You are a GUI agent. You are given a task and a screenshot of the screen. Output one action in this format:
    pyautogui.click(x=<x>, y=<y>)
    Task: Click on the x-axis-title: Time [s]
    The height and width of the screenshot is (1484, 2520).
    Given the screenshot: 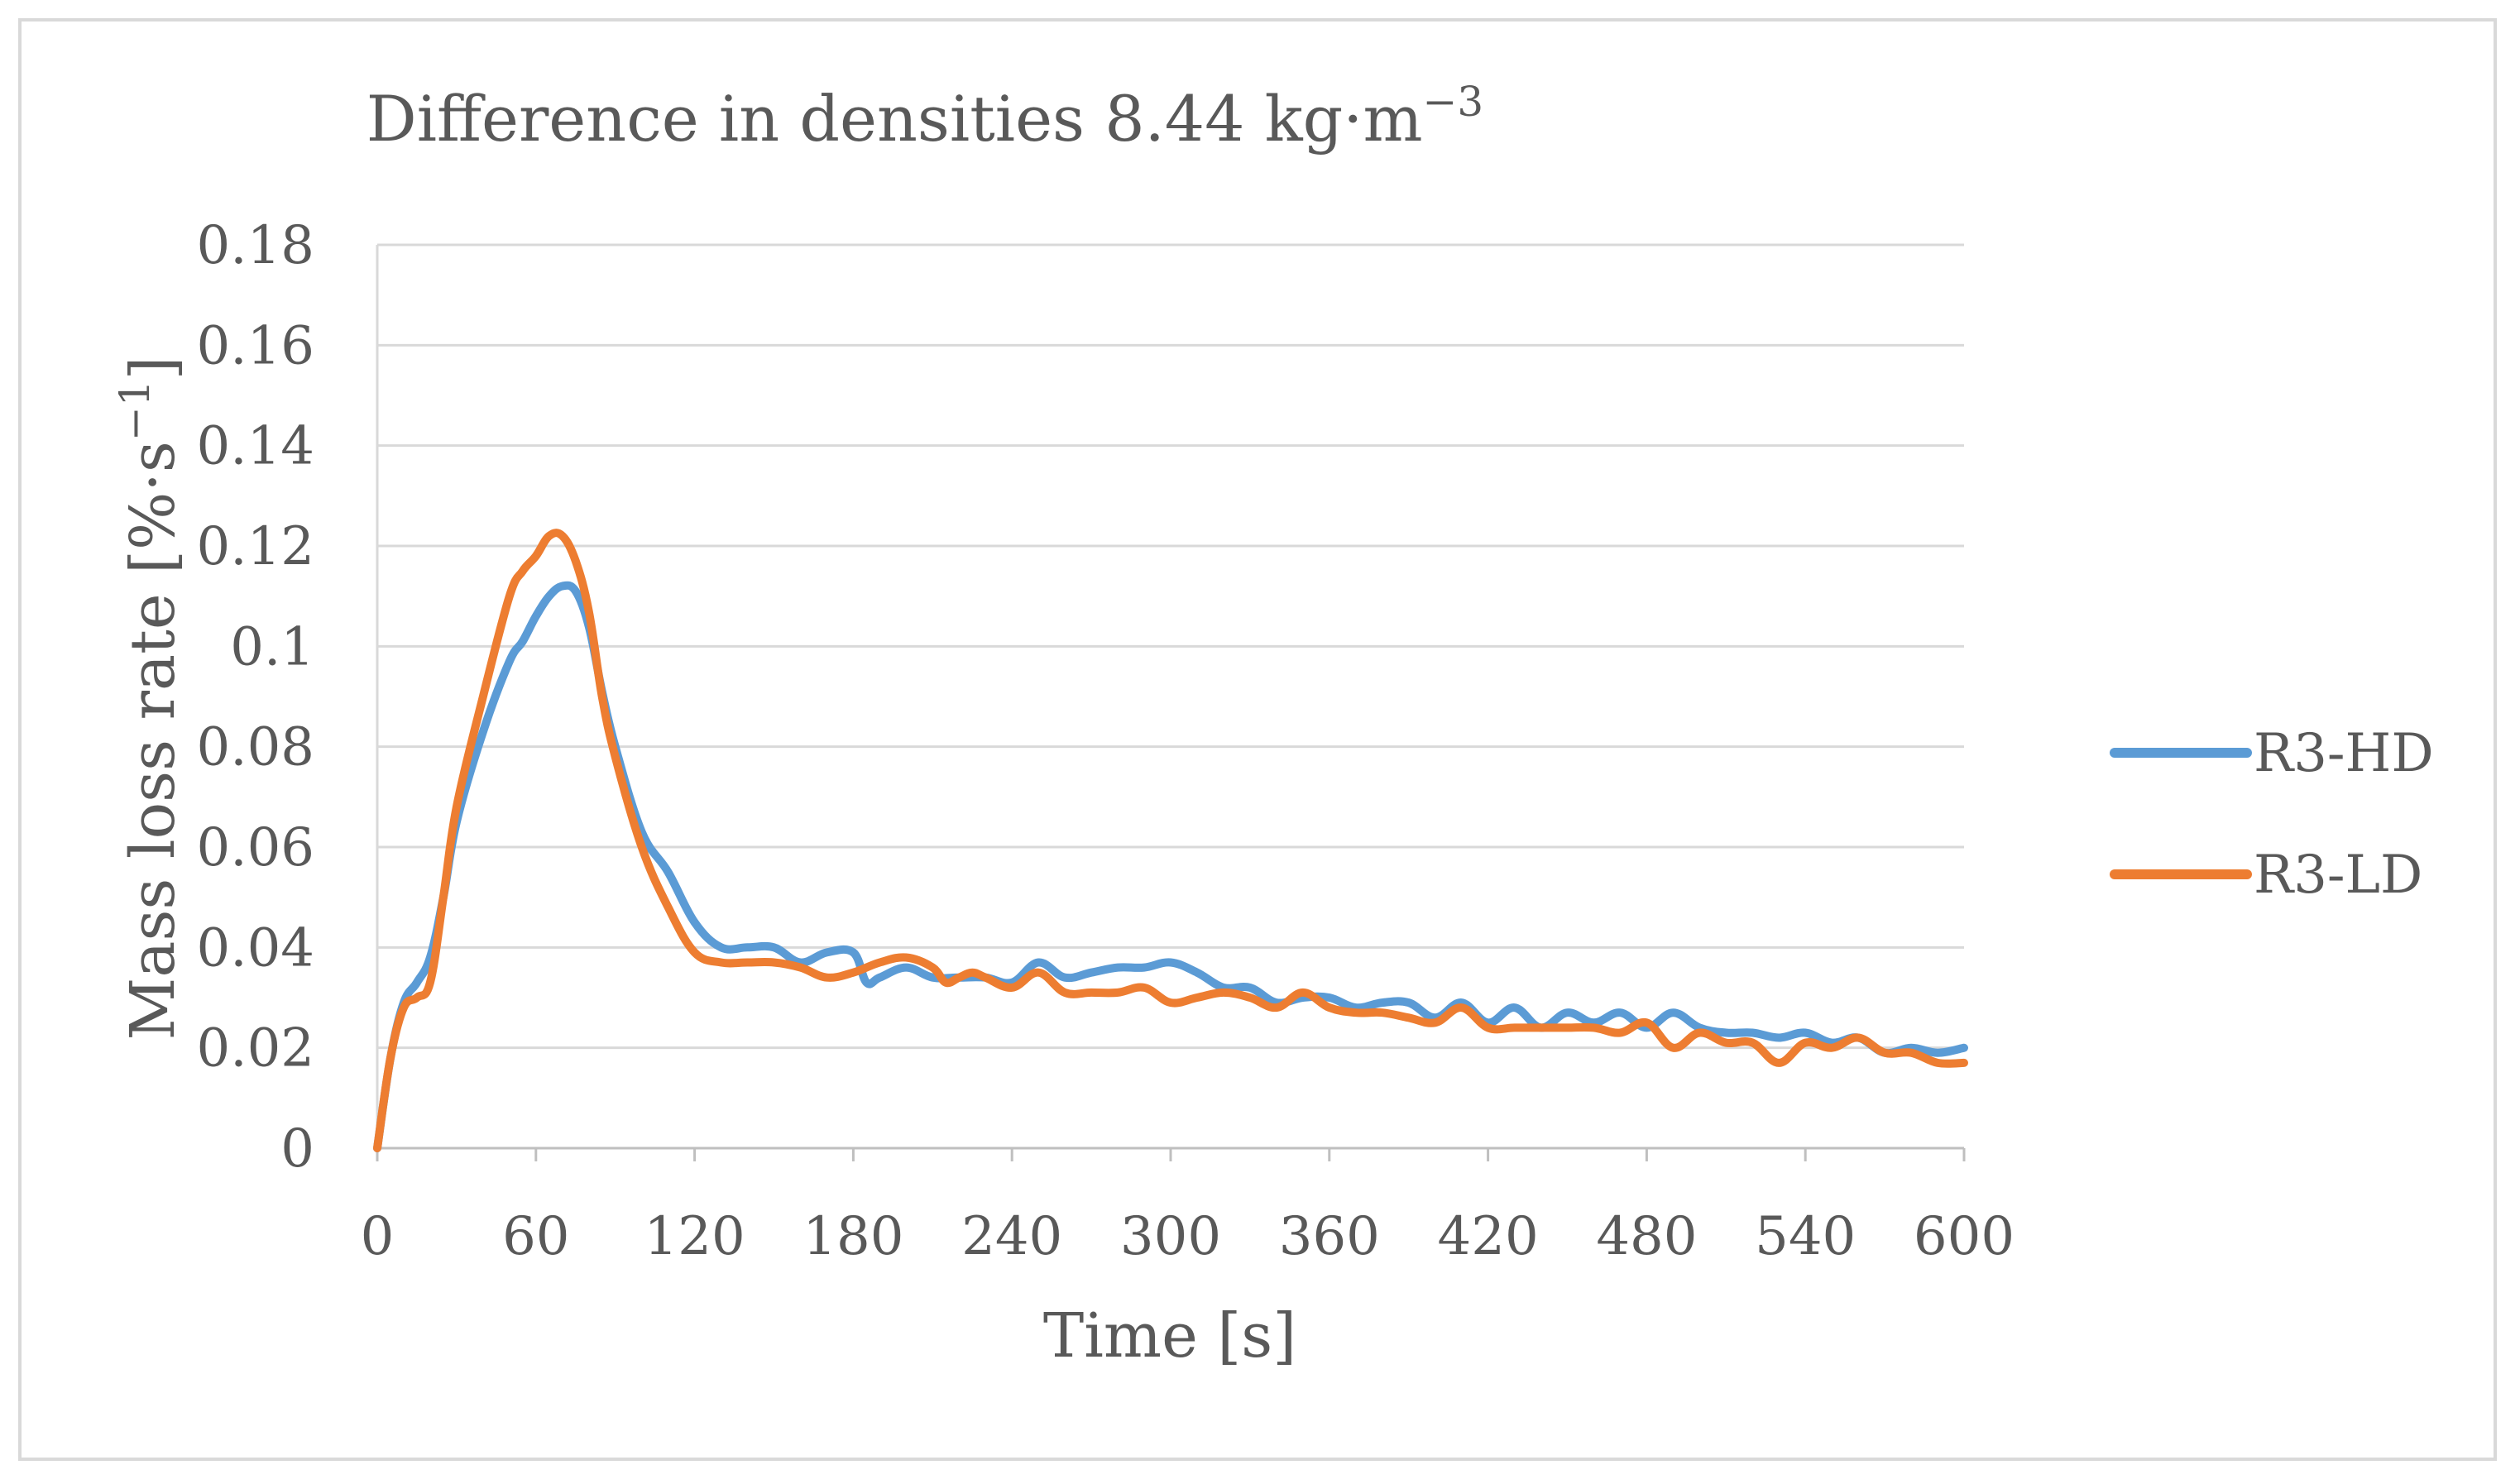 What is the action you would take?
    pyautogui.click(x=1169, y=1336)
    